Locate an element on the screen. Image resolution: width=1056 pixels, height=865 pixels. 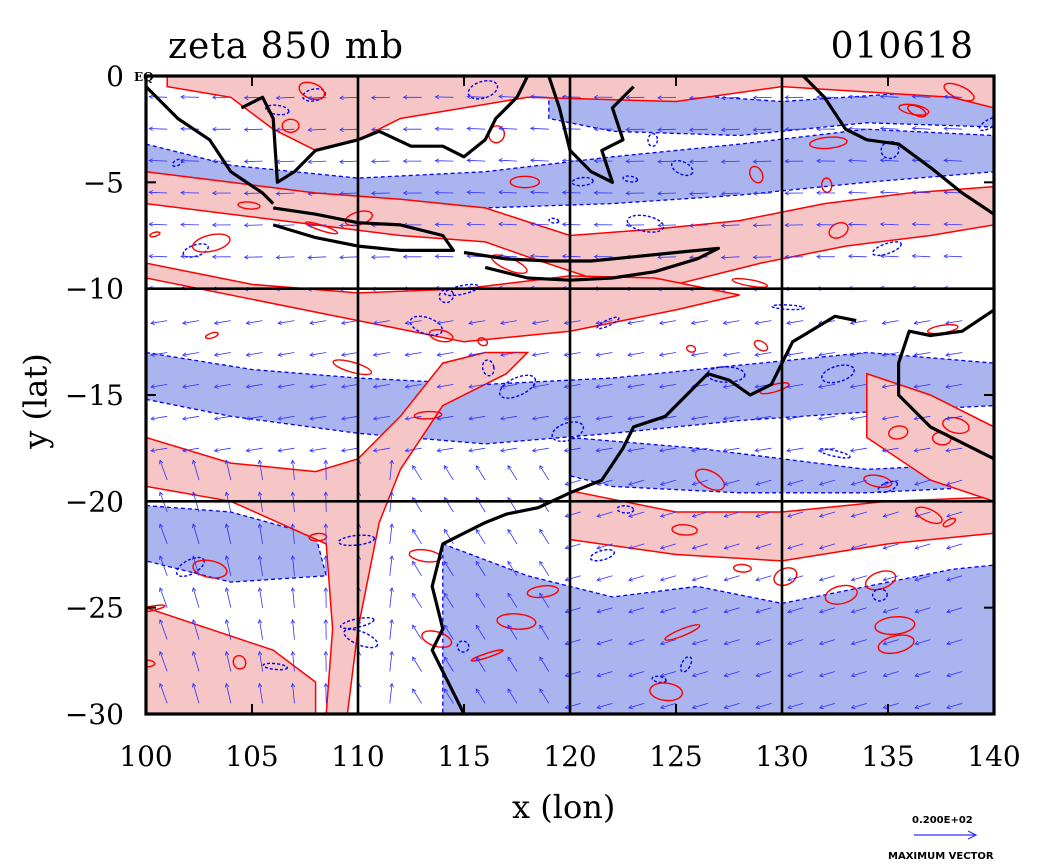
y-tick-label: −30 is located at coordinates (94, 714).